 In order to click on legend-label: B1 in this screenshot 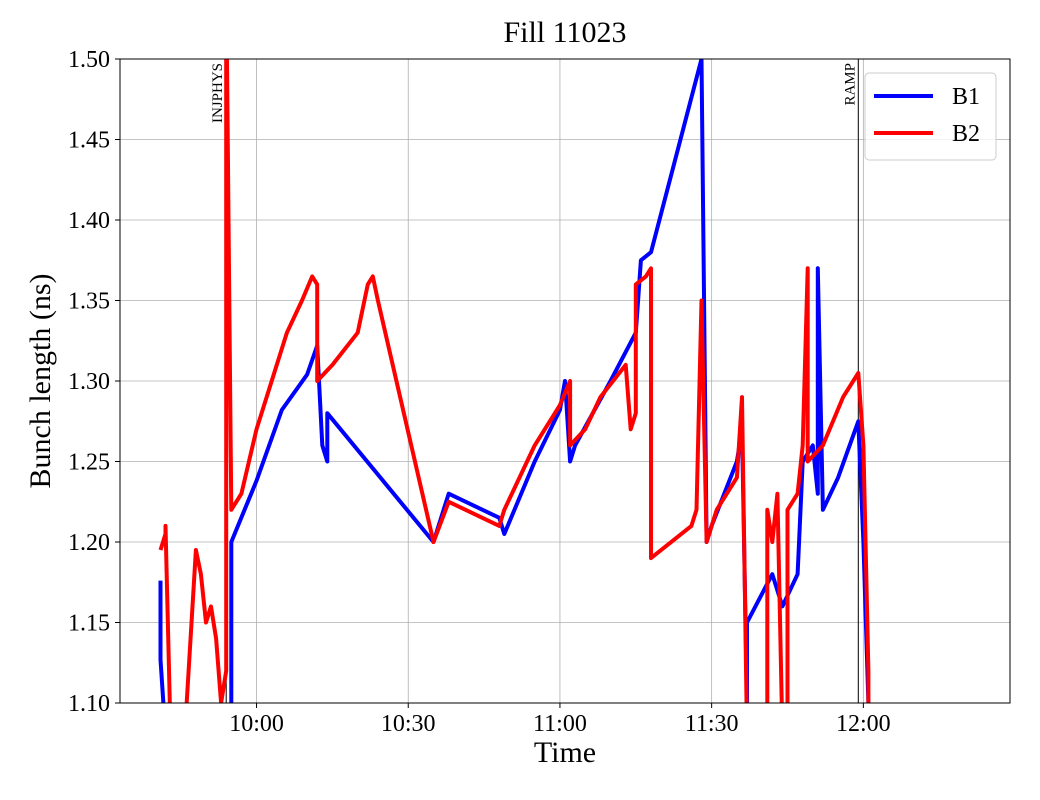, I will do `click(966, 97)`.